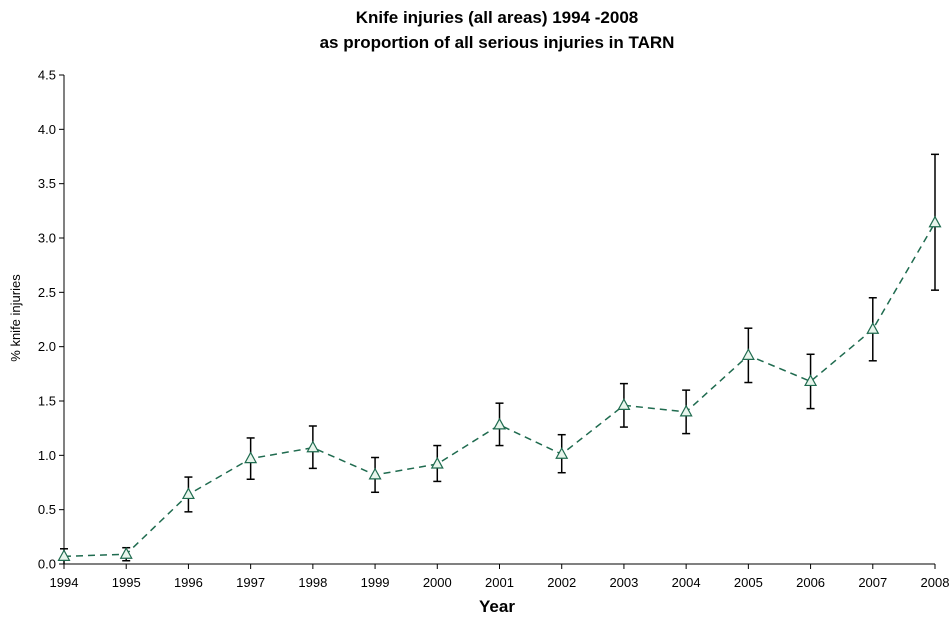 The height and width of the screenshot is (619, 952). Describe the element at coordinates (126, 582) in the screenshot. I see `x-tick-label: 1995` at that location.